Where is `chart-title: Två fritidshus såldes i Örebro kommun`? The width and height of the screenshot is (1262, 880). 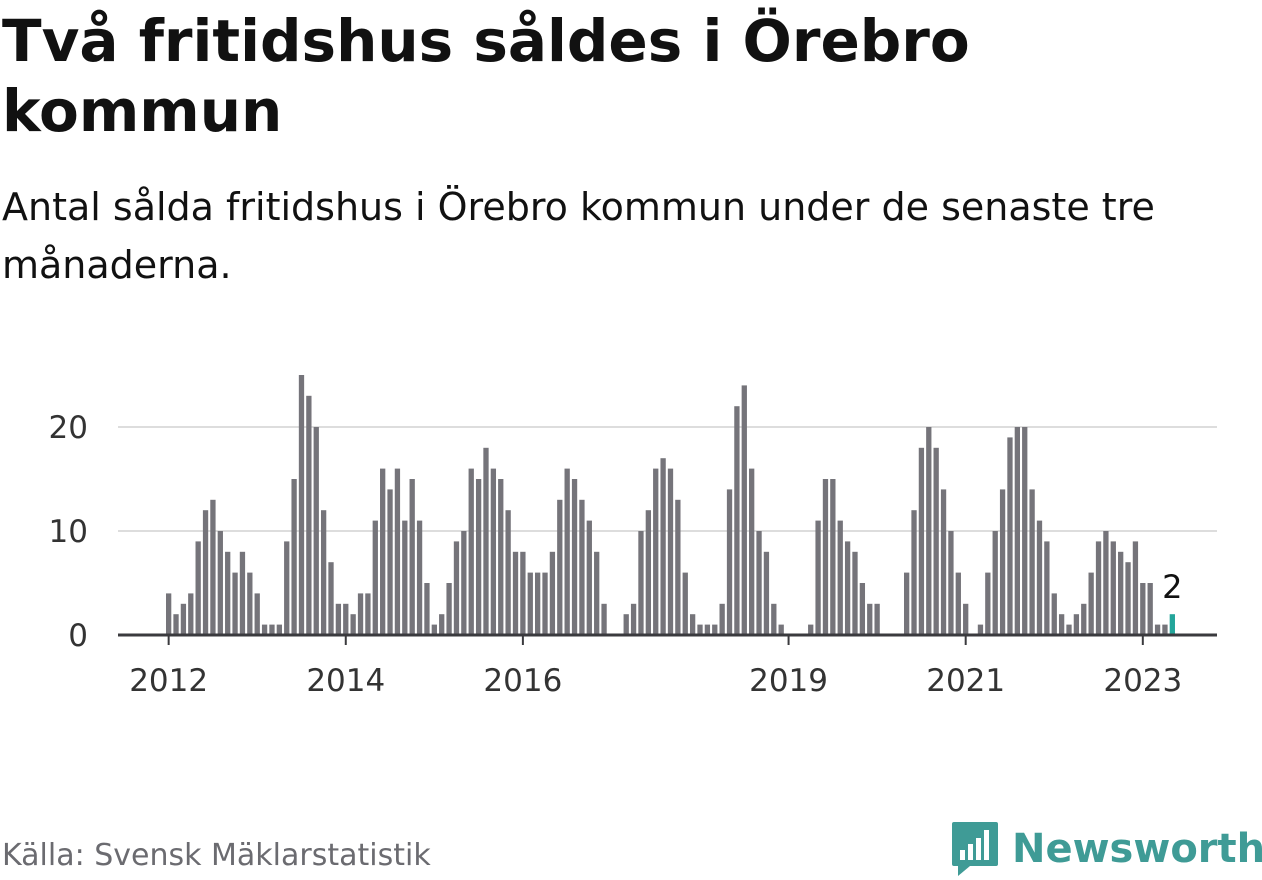
chart-title: Två fritidshus såldes i Örebro kommun is located at coordinates (486, 76).